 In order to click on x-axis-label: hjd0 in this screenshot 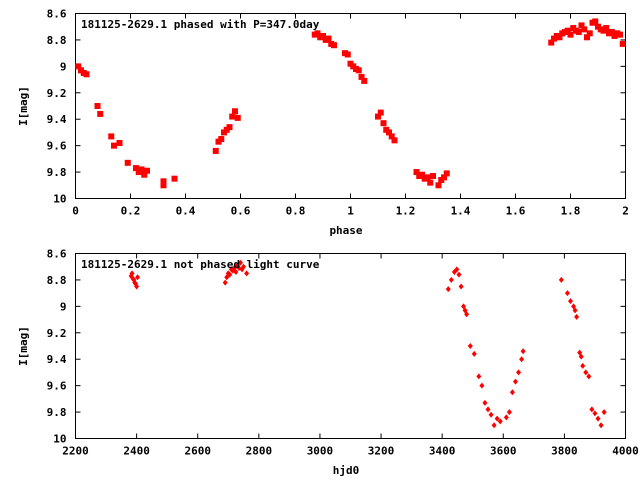, I will do `click(346, 470)`.